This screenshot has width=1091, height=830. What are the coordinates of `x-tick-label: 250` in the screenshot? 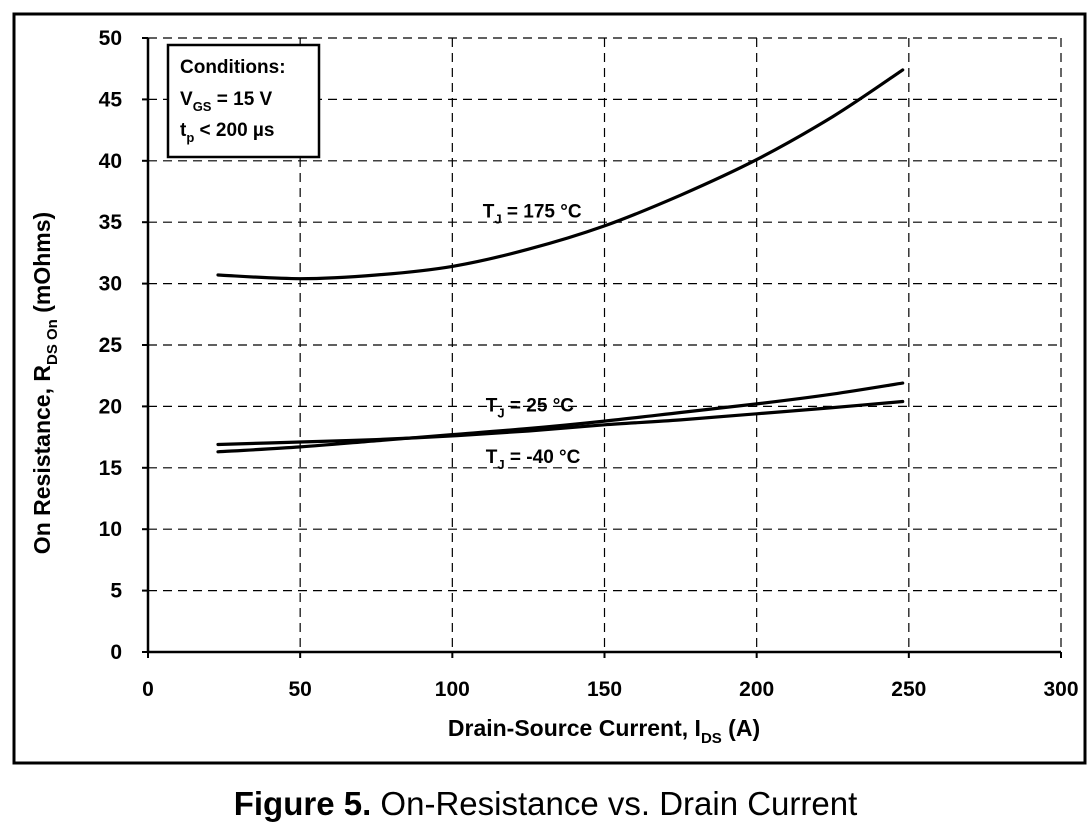 It's located at (908, 689).